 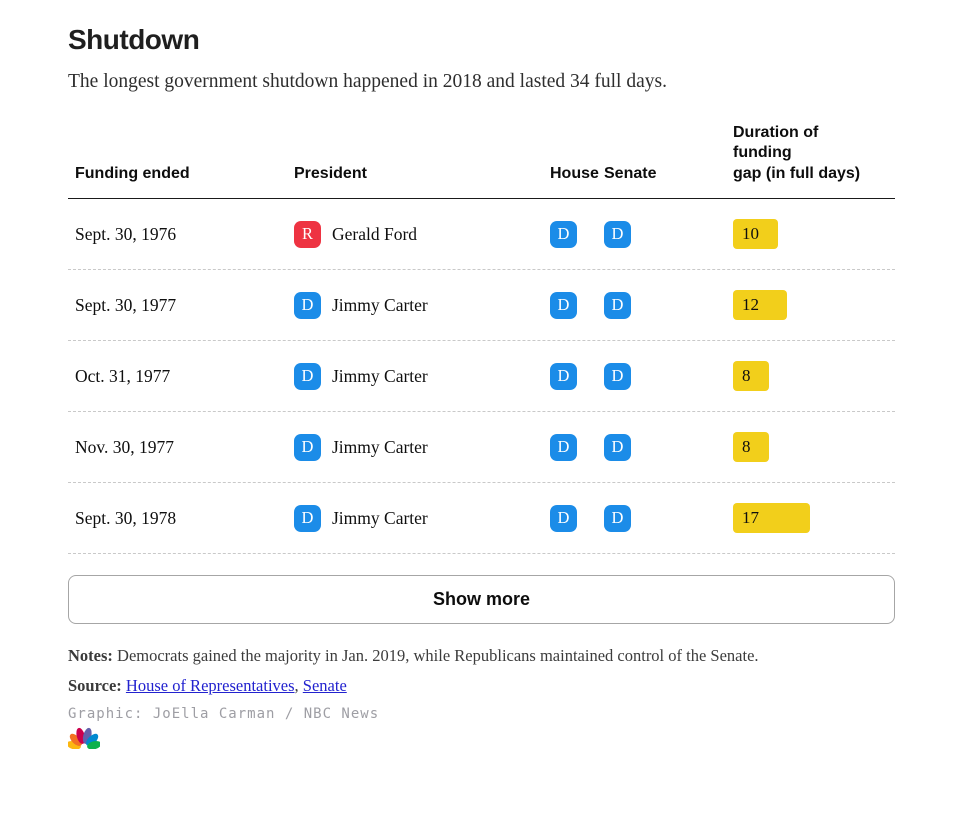 I want to click on table-row: Oct. 31, 1977 D Jimmy Carter D D 8, so click(x=481, y=376).